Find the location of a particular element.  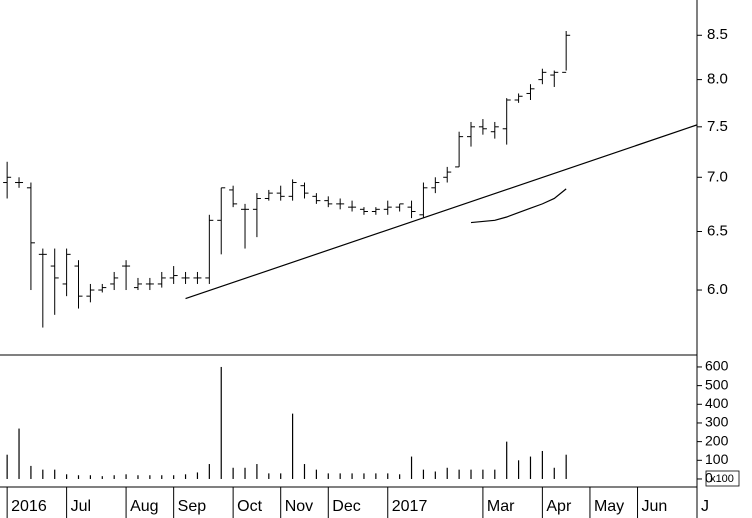

volume-tick-label: 400 is located at coordinates (717, 403).